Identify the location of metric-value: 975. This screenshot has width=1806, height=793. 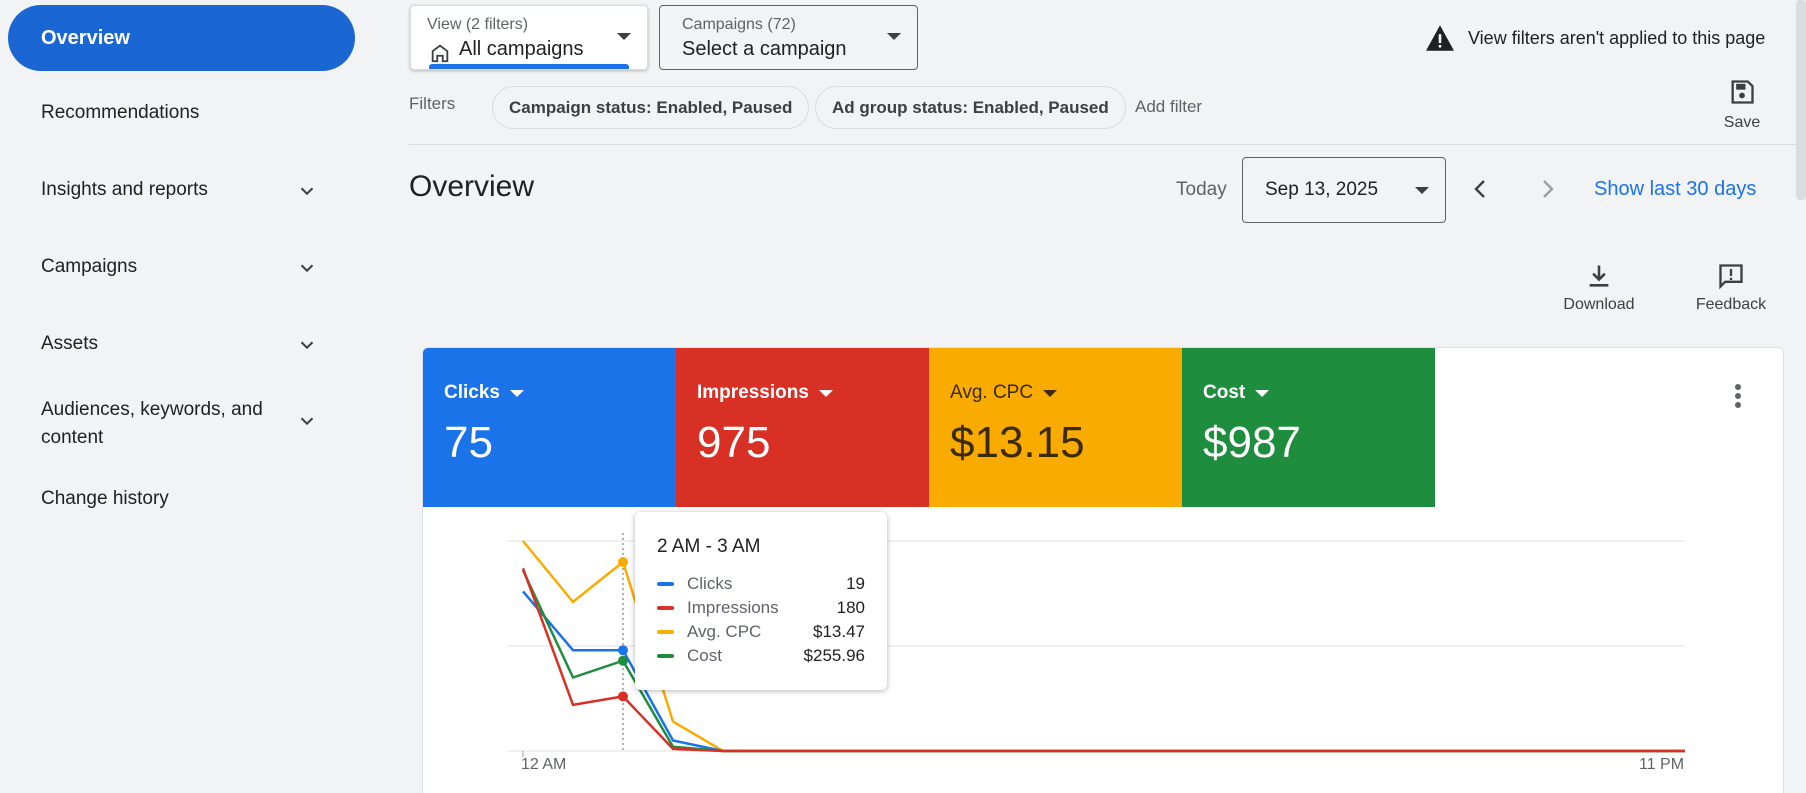
(734, 442).